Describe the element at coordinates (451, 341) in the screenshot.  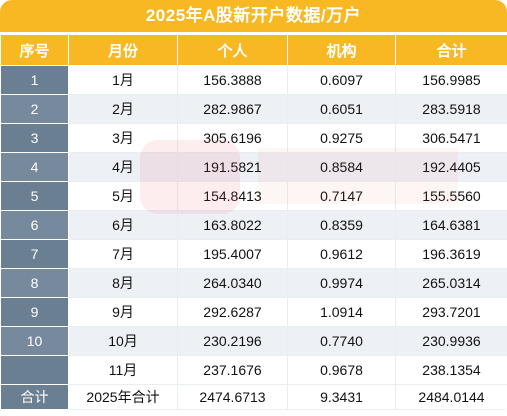
I see `row-total: 230.9936` at that location.